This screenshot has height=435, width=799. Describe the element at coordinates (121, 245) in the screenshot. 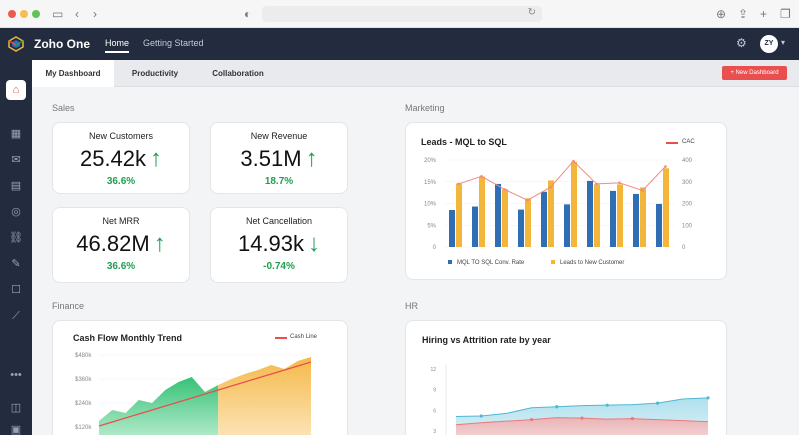

I see `kpi-card-net-mrr: Net MRR 46.82M ↑ 36.6%` at that location.